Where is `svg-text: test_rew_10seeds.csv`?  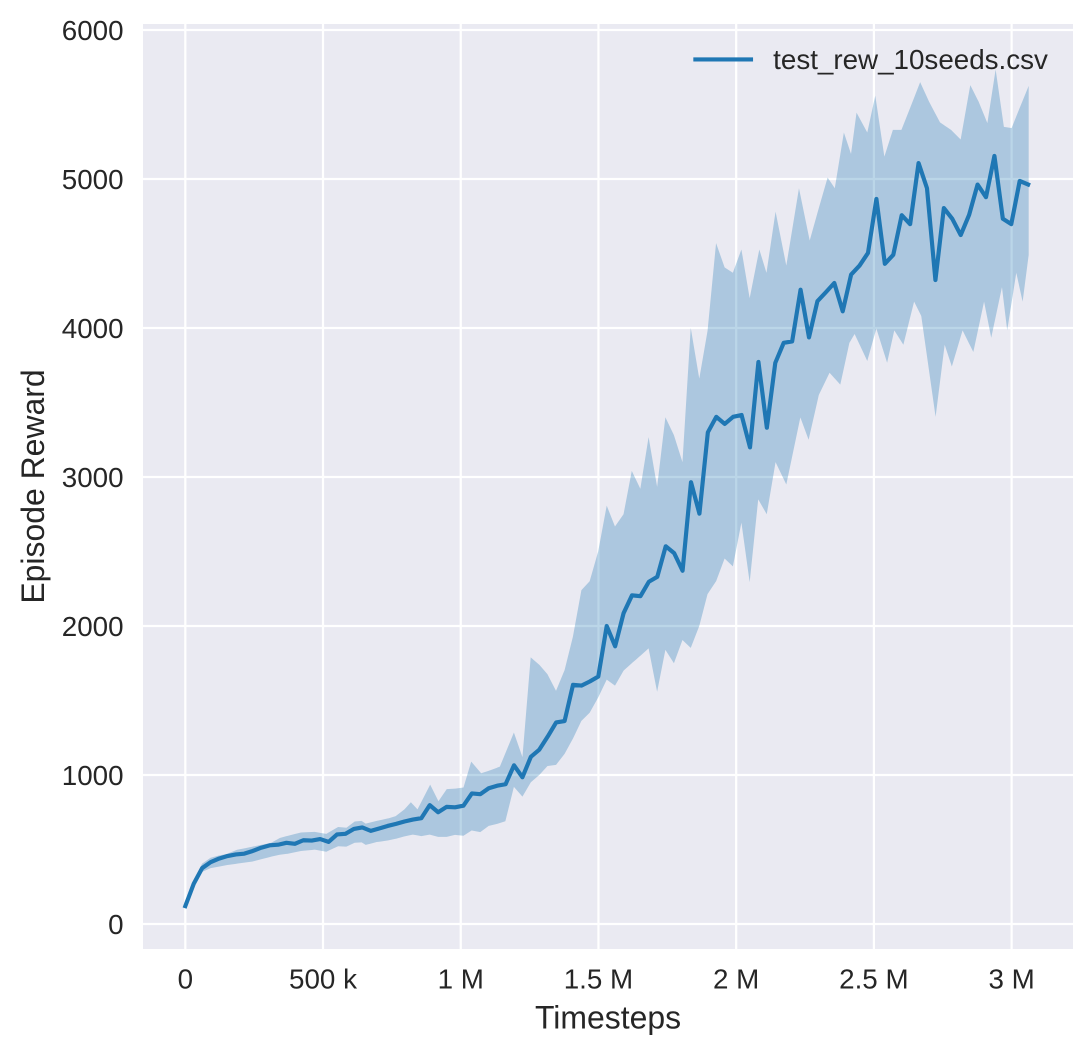
svg-text: test_rew_10seeds.csv is located at coordinates (910, 59).